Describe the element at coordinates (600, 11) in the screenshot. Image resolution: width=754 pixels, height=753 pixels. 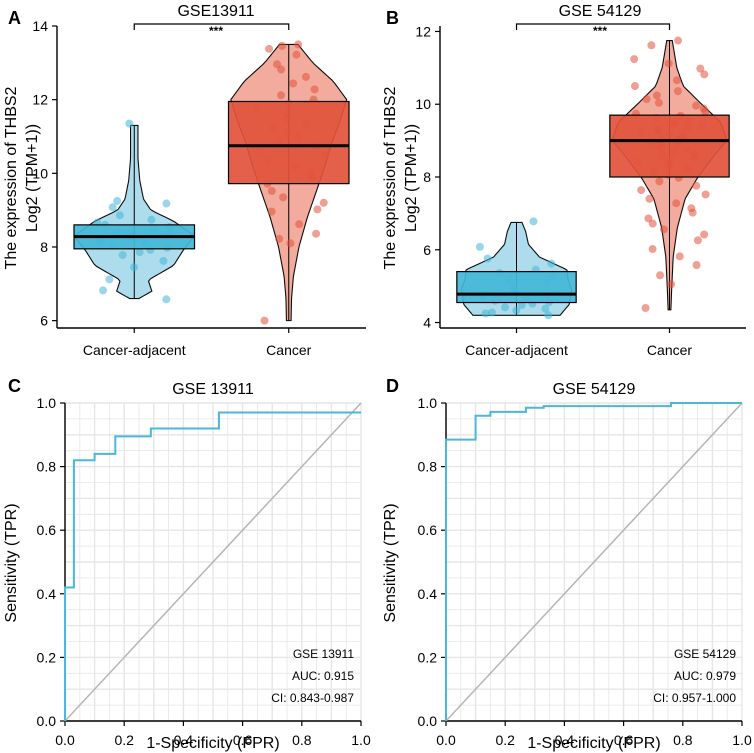
I see `panel-b-title: GSE 54129` at that location.